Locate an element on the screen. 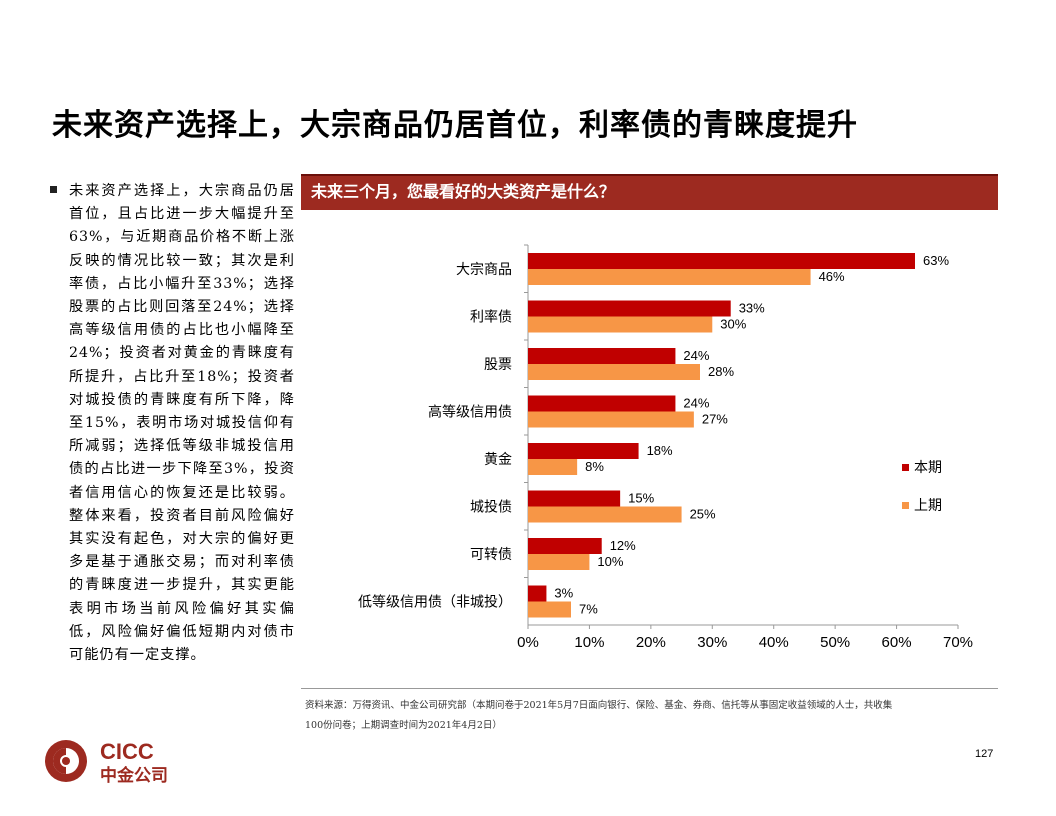 The height and width of the screenshot is (816, 1056). data-label: 18% is located at coordinates (660, 450).